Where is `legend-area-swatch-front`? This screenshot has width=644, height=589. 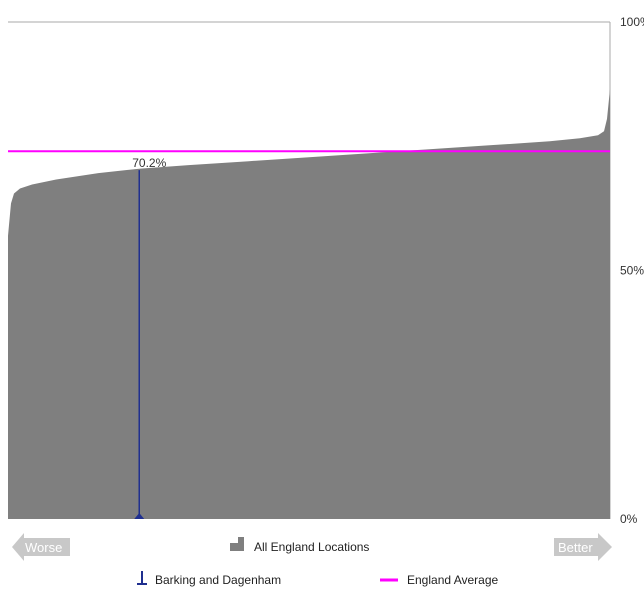
legend-area-swatch-front is located at coordinates (234, 547).